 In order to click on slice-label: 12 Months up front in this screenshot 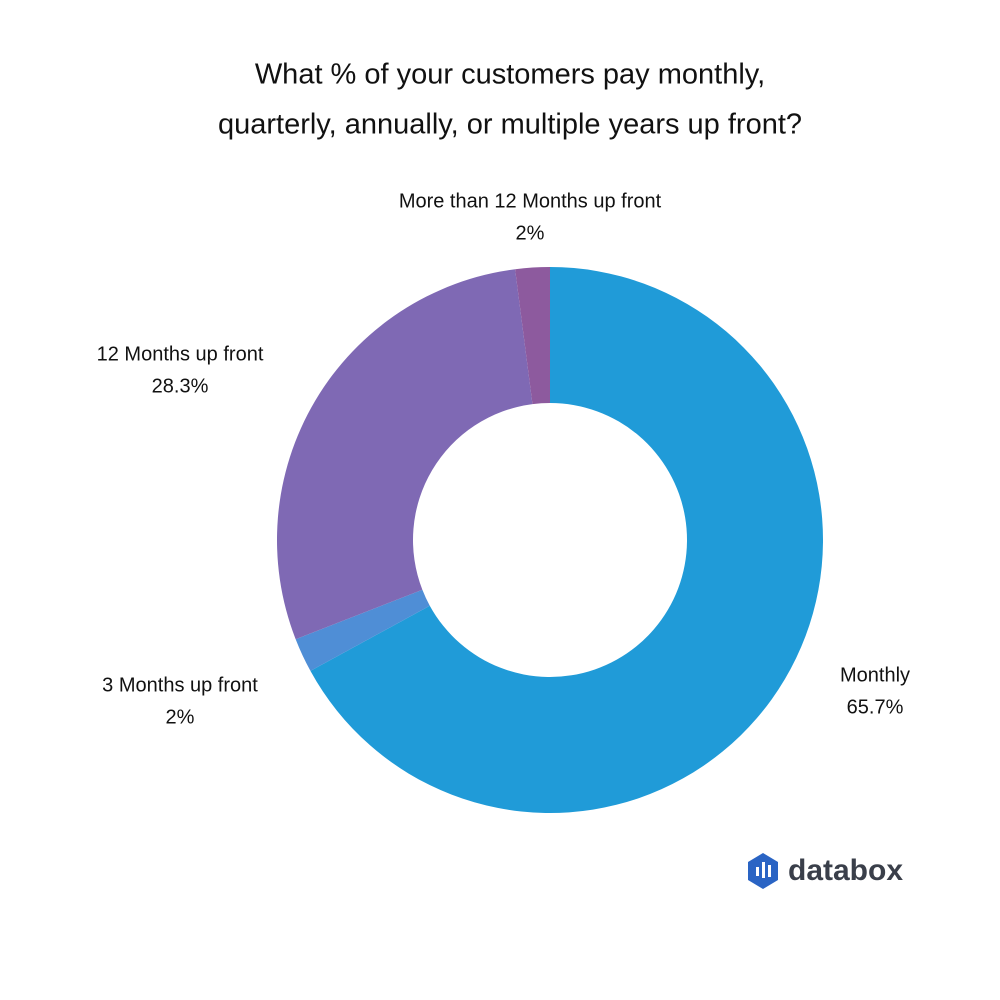, I will do `click(180, 354)`.